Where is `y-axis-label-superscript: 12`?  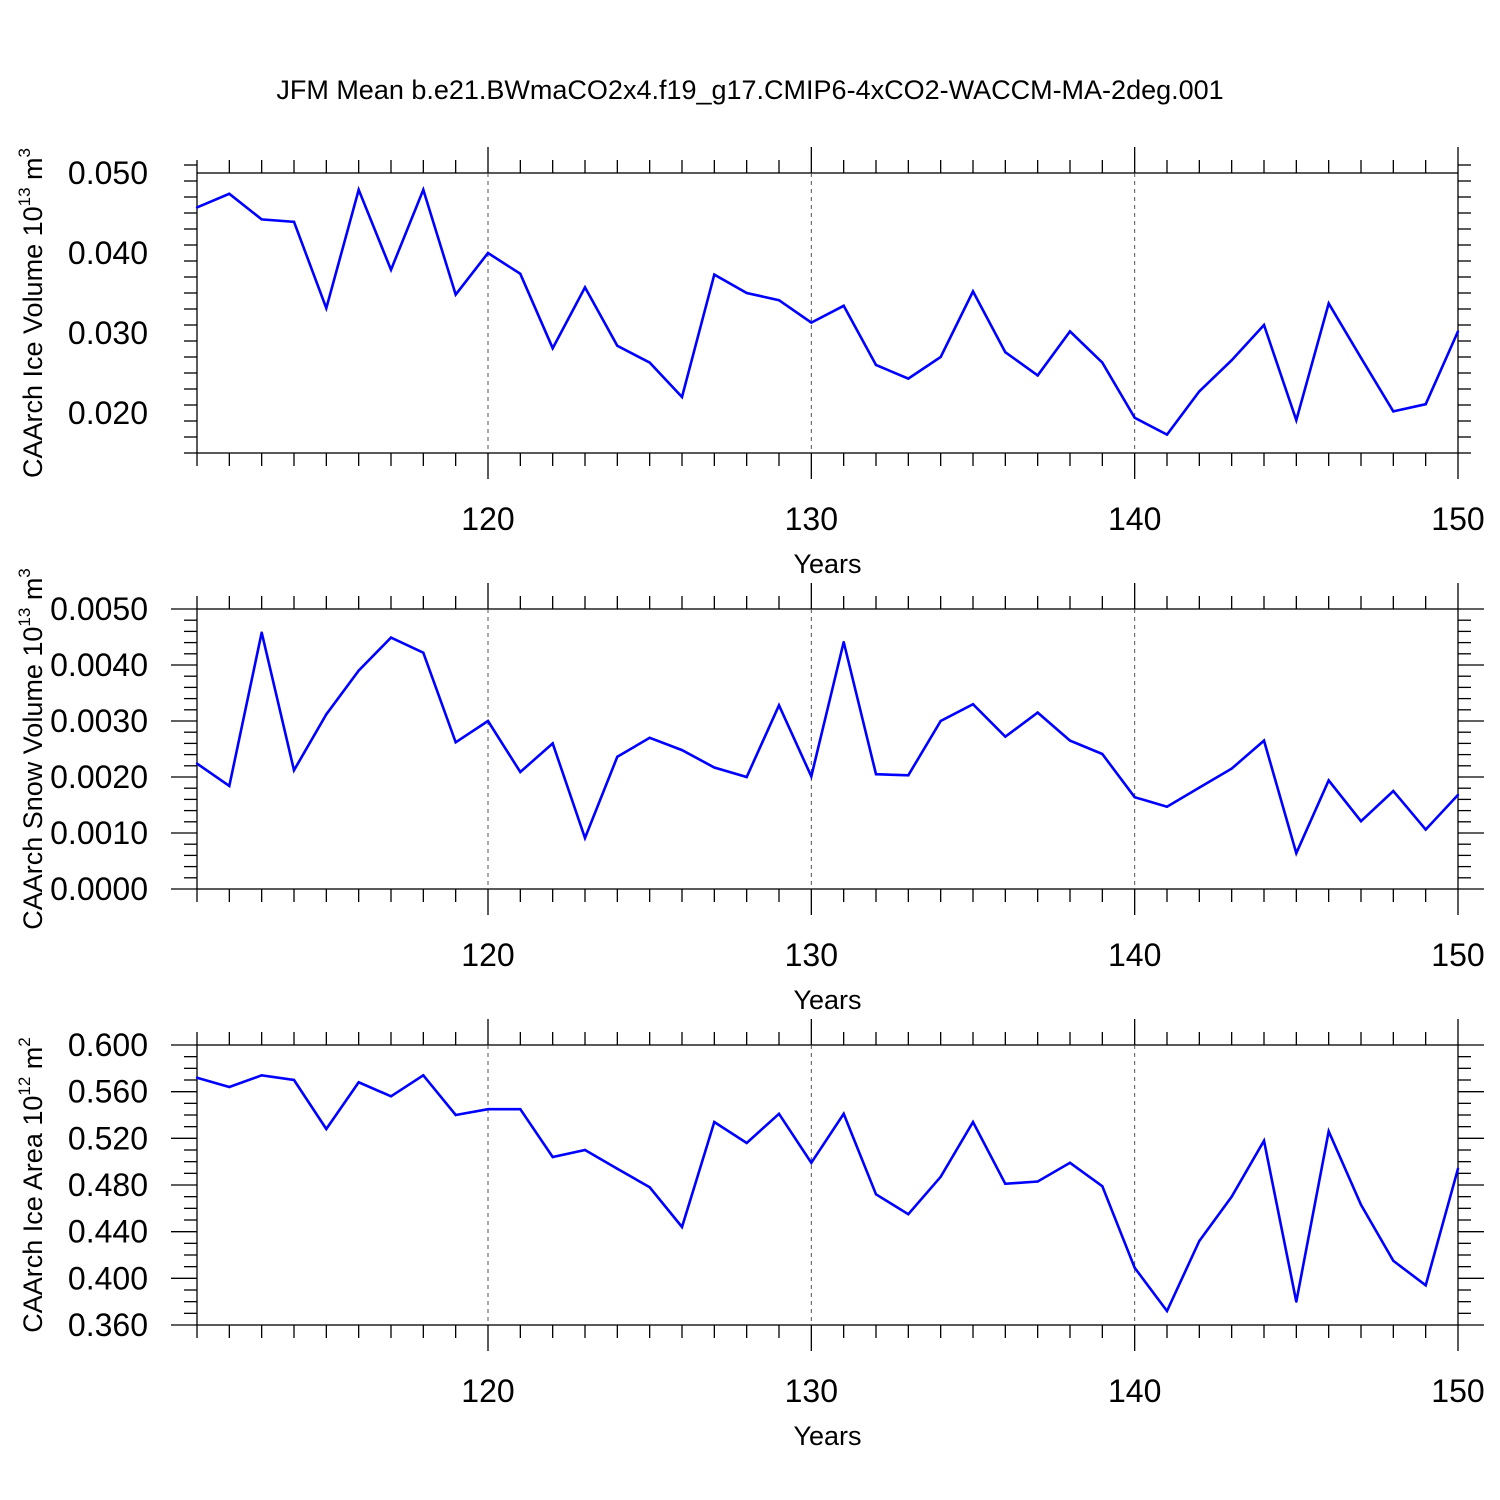 y-axis-label-superscript: 12 is located at coordinates (24, 1086).